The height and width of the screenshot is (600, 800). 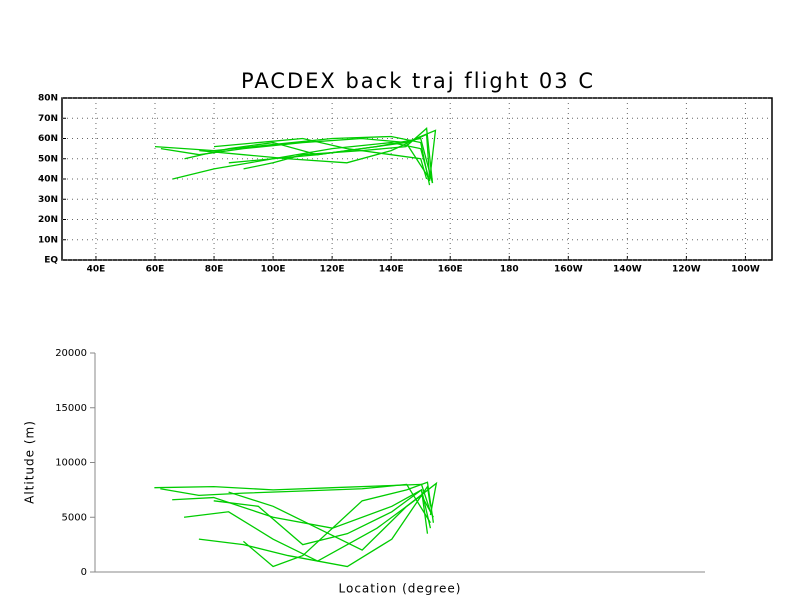 What do you see at coordinates (74, 517) in the screenshot?
I see `y-tick-label: 5000` at bounding box center [74, 517].